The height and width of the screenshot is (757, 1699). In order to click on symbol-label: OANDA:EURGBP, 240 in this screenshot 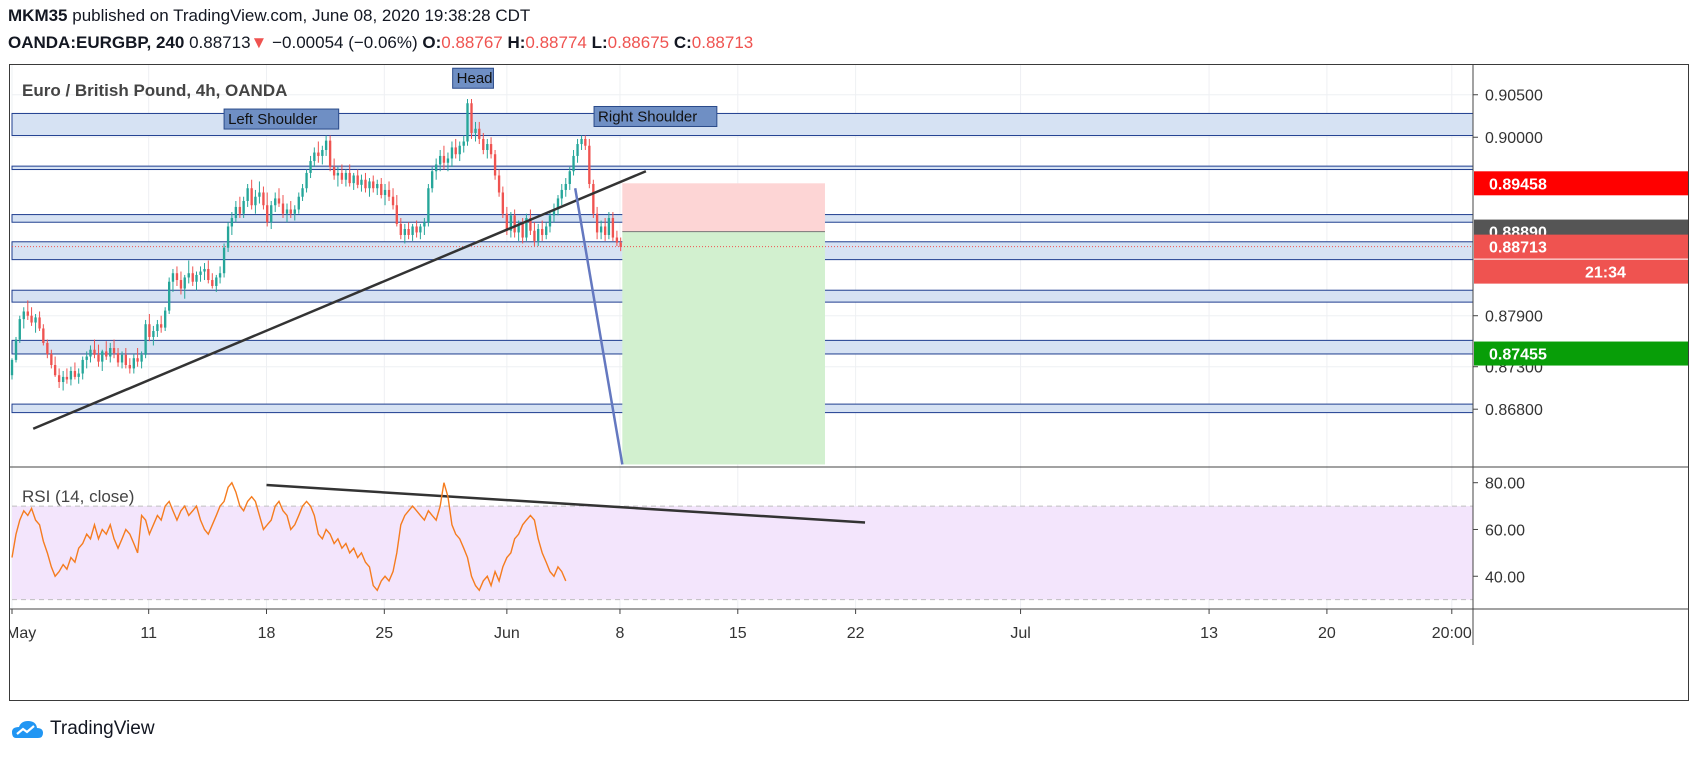, I will do `click(96, 42)`.